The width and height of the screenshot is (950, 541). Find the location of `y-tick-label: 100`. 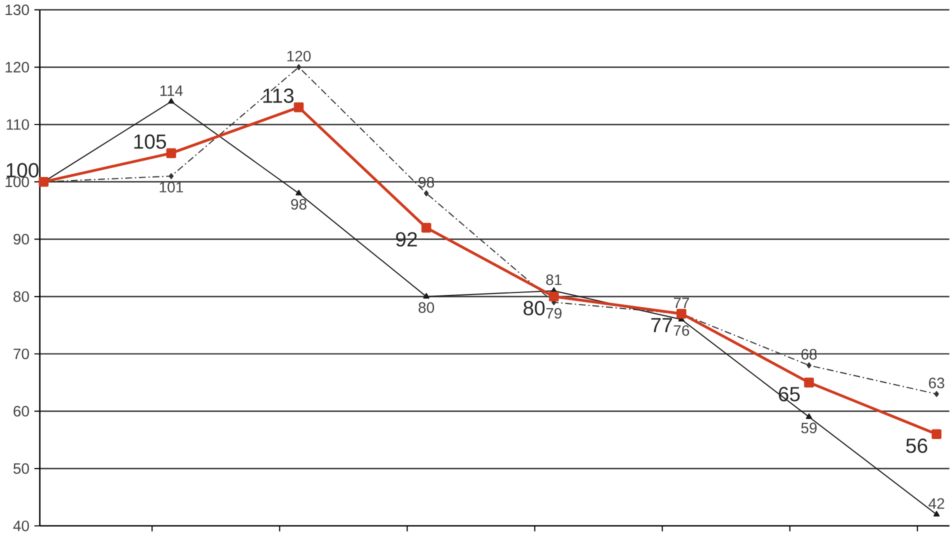

y-tick-label: 100 is located at coordinates (17, 182).